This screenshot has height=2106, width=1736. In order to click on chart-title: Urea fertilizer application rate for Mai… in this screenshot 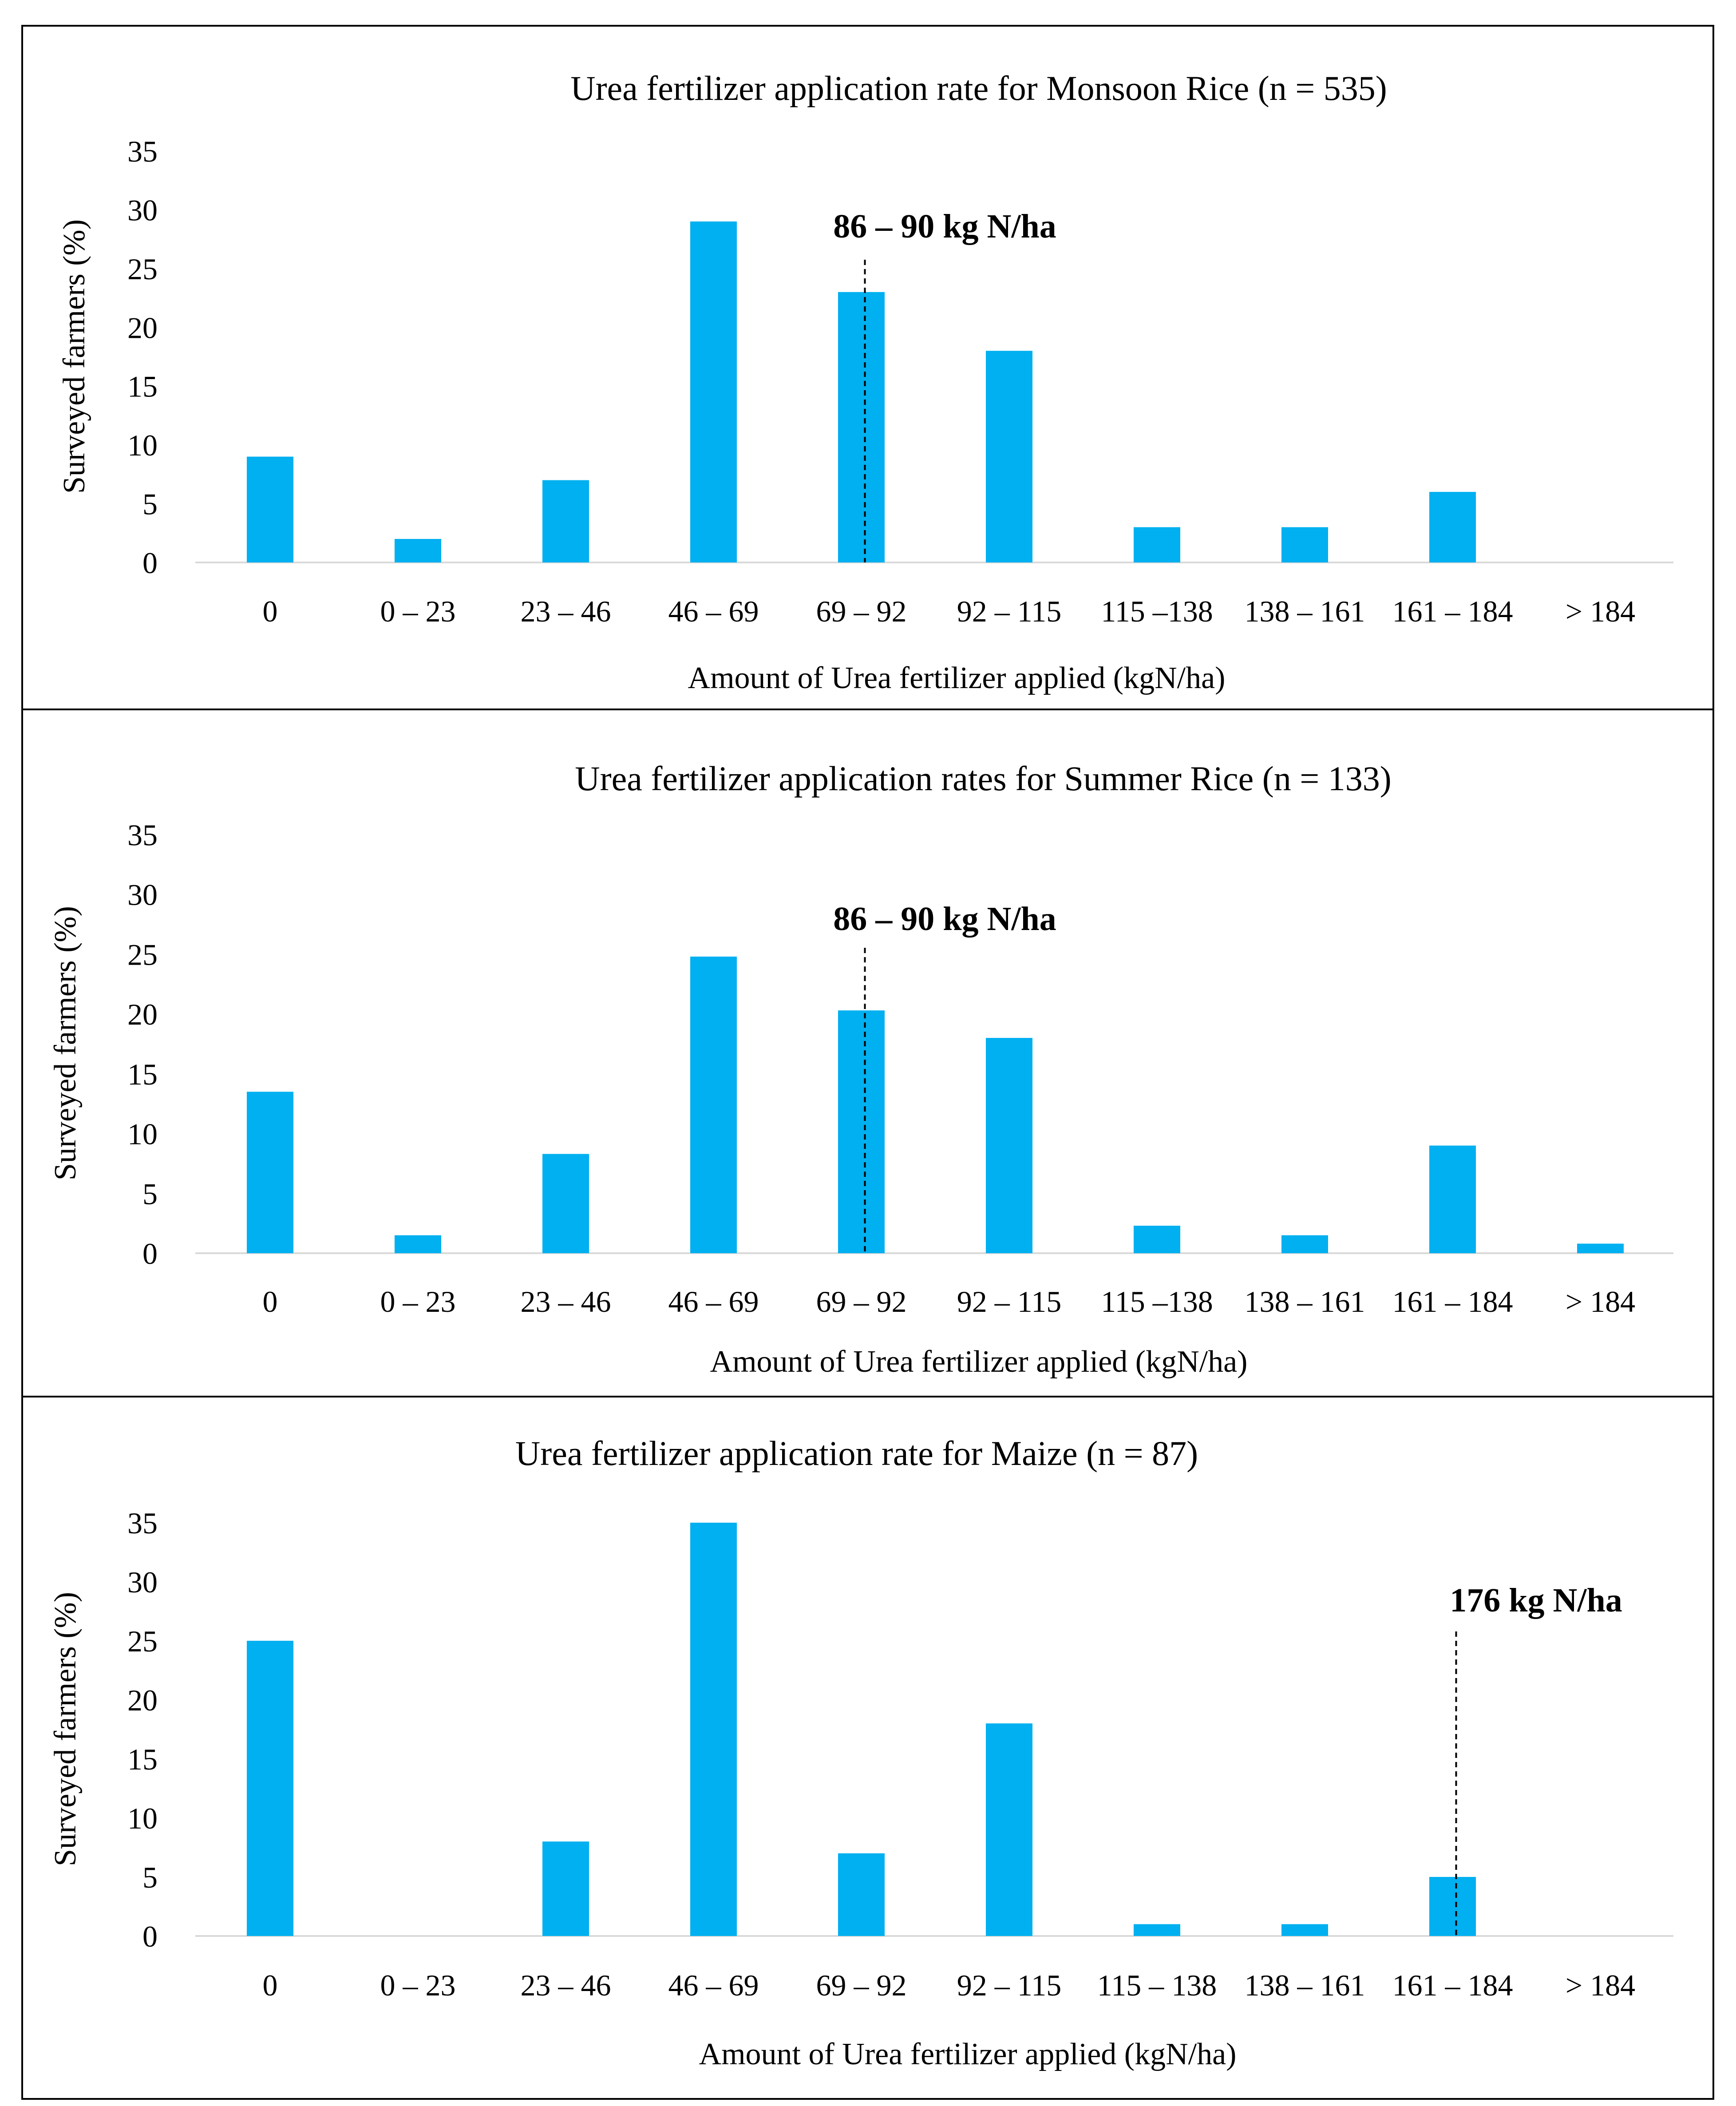, I will do `click(856, 1453)`.